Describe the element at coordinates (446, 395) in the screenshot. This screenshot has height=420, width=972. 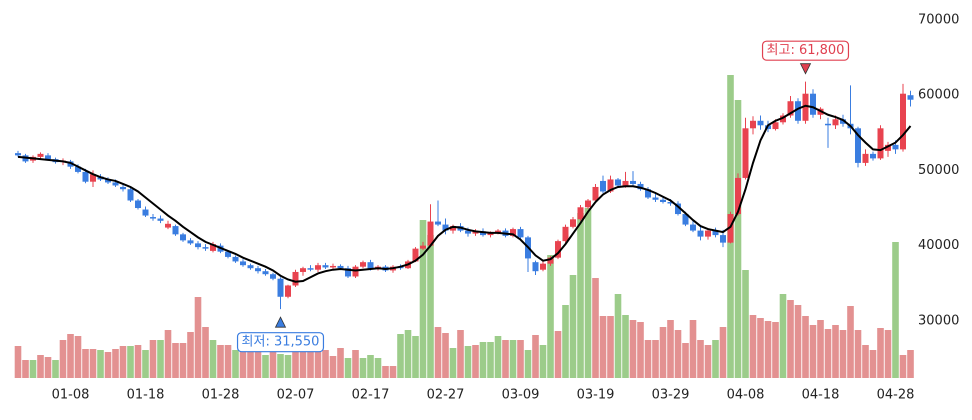
I see `x-tick-label: 02-27` at that location.